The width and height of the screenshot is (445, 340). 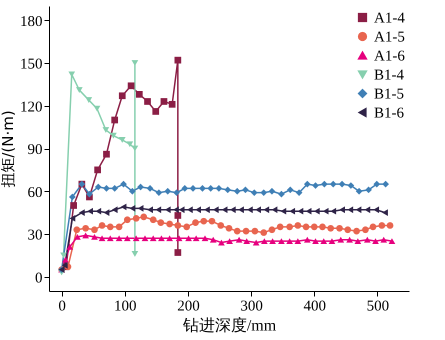 I want to click on legend-label: B1-6, so click(x=389, y=114).